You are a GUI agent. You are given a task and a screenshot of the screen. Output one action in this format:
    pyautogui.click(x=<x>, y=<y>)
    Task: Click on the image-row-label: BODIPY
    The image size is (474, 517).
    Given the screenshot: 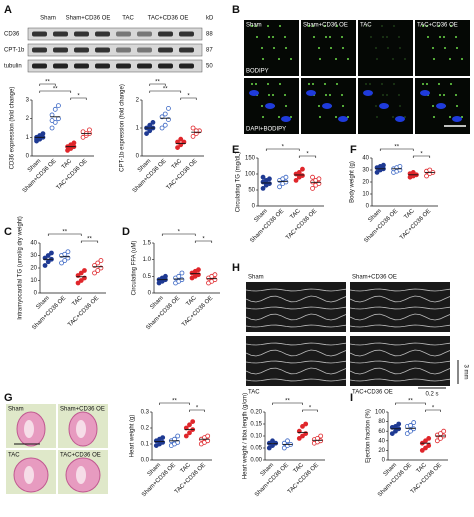 What is the action you would take?
    pyautogui.click(x=257, y=72)
    